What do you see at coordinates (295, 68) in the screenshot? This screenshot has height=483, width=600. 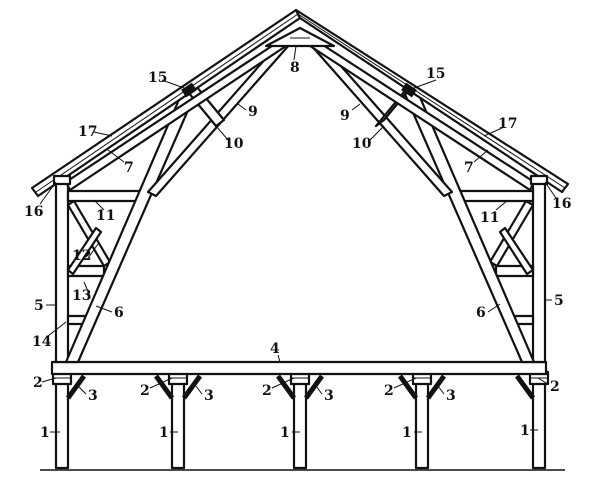 I see `label-ridge-block: 8` at bounding box center [295, 68].